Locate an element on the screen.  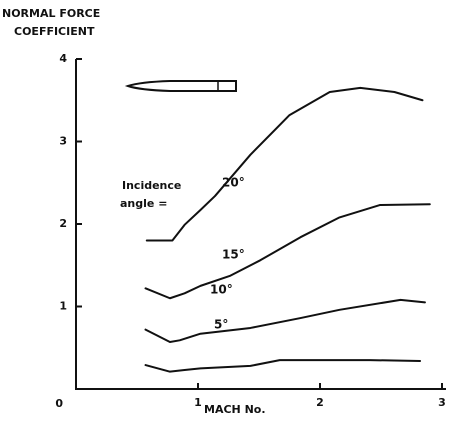
y-axis-label: NORMAL FORCE is located at coordinates (51, 13).